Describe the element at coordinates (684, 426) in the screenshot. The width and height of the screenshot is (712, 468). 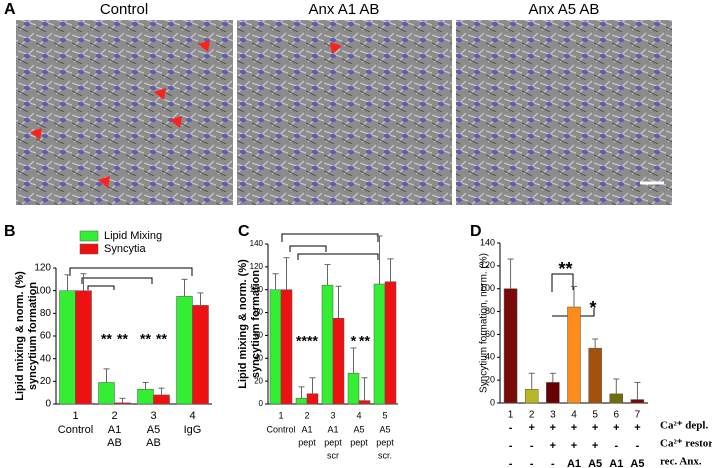
I see `table-row-label: Ca²⁺ depl.` at that location.